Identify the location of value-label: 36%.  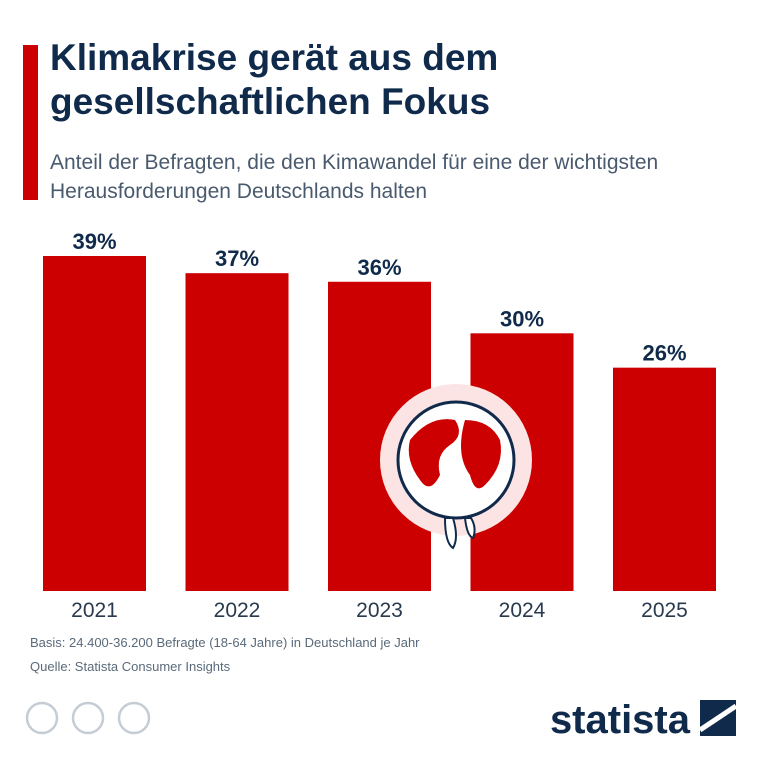
(379, 267).